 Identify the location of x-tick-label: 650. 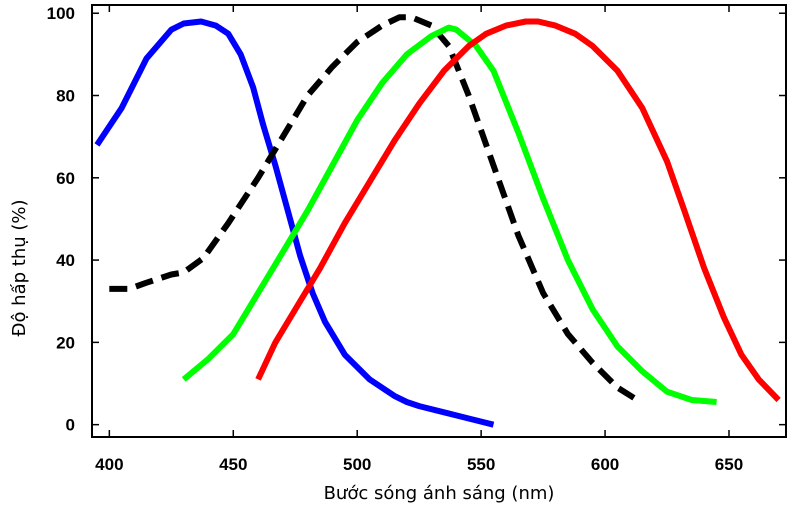
(729, 464).